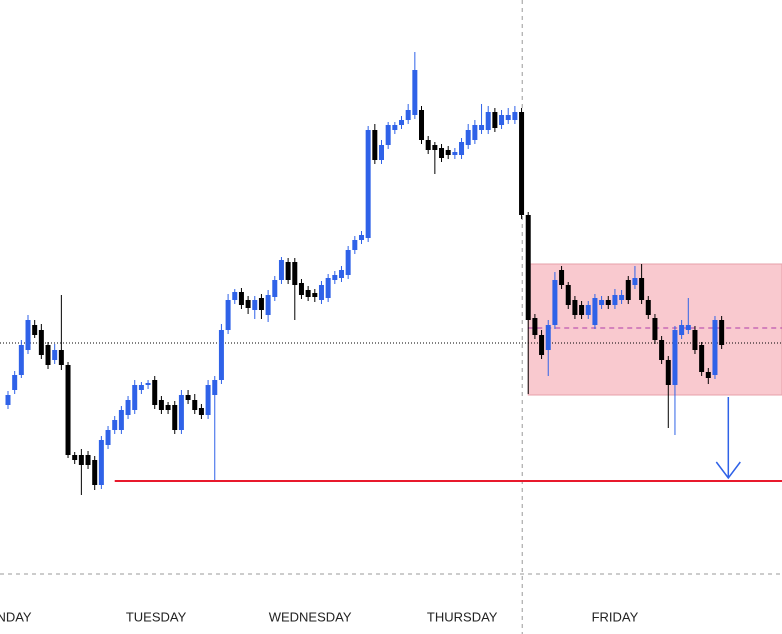  Describe the element at coordinates (16, 616) in the screenshot. I see `x-tick-label: NDAY` at that location.